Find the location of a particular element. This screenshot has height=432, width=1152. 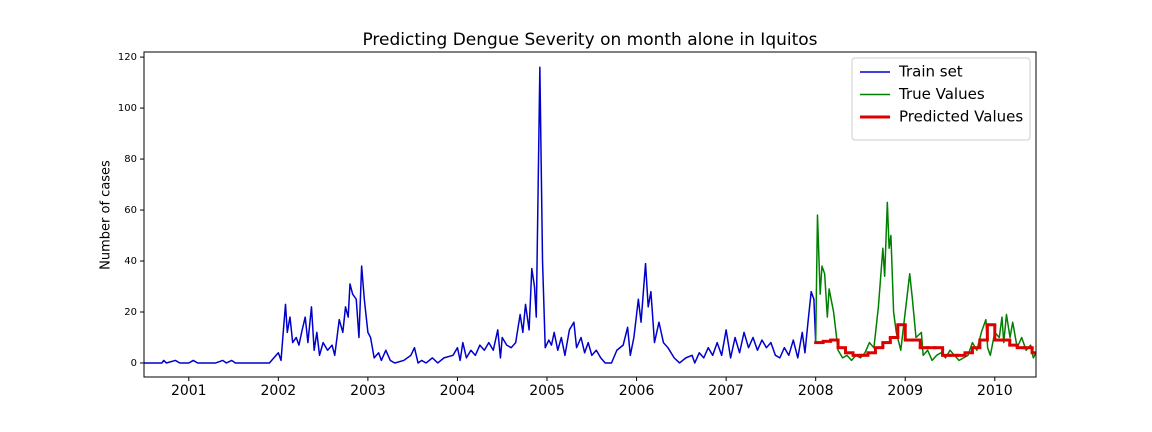

legend-box is located at coordinates (941, 99).